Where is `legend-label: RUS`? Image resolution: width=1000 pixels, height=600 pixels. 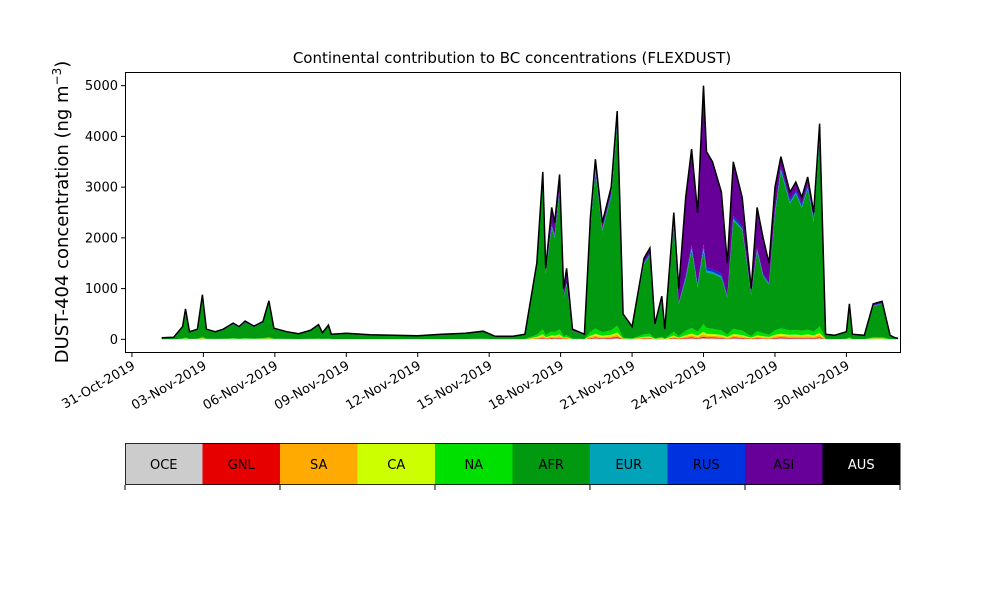
legend-label: RUS is located at coordinates (706, 465).